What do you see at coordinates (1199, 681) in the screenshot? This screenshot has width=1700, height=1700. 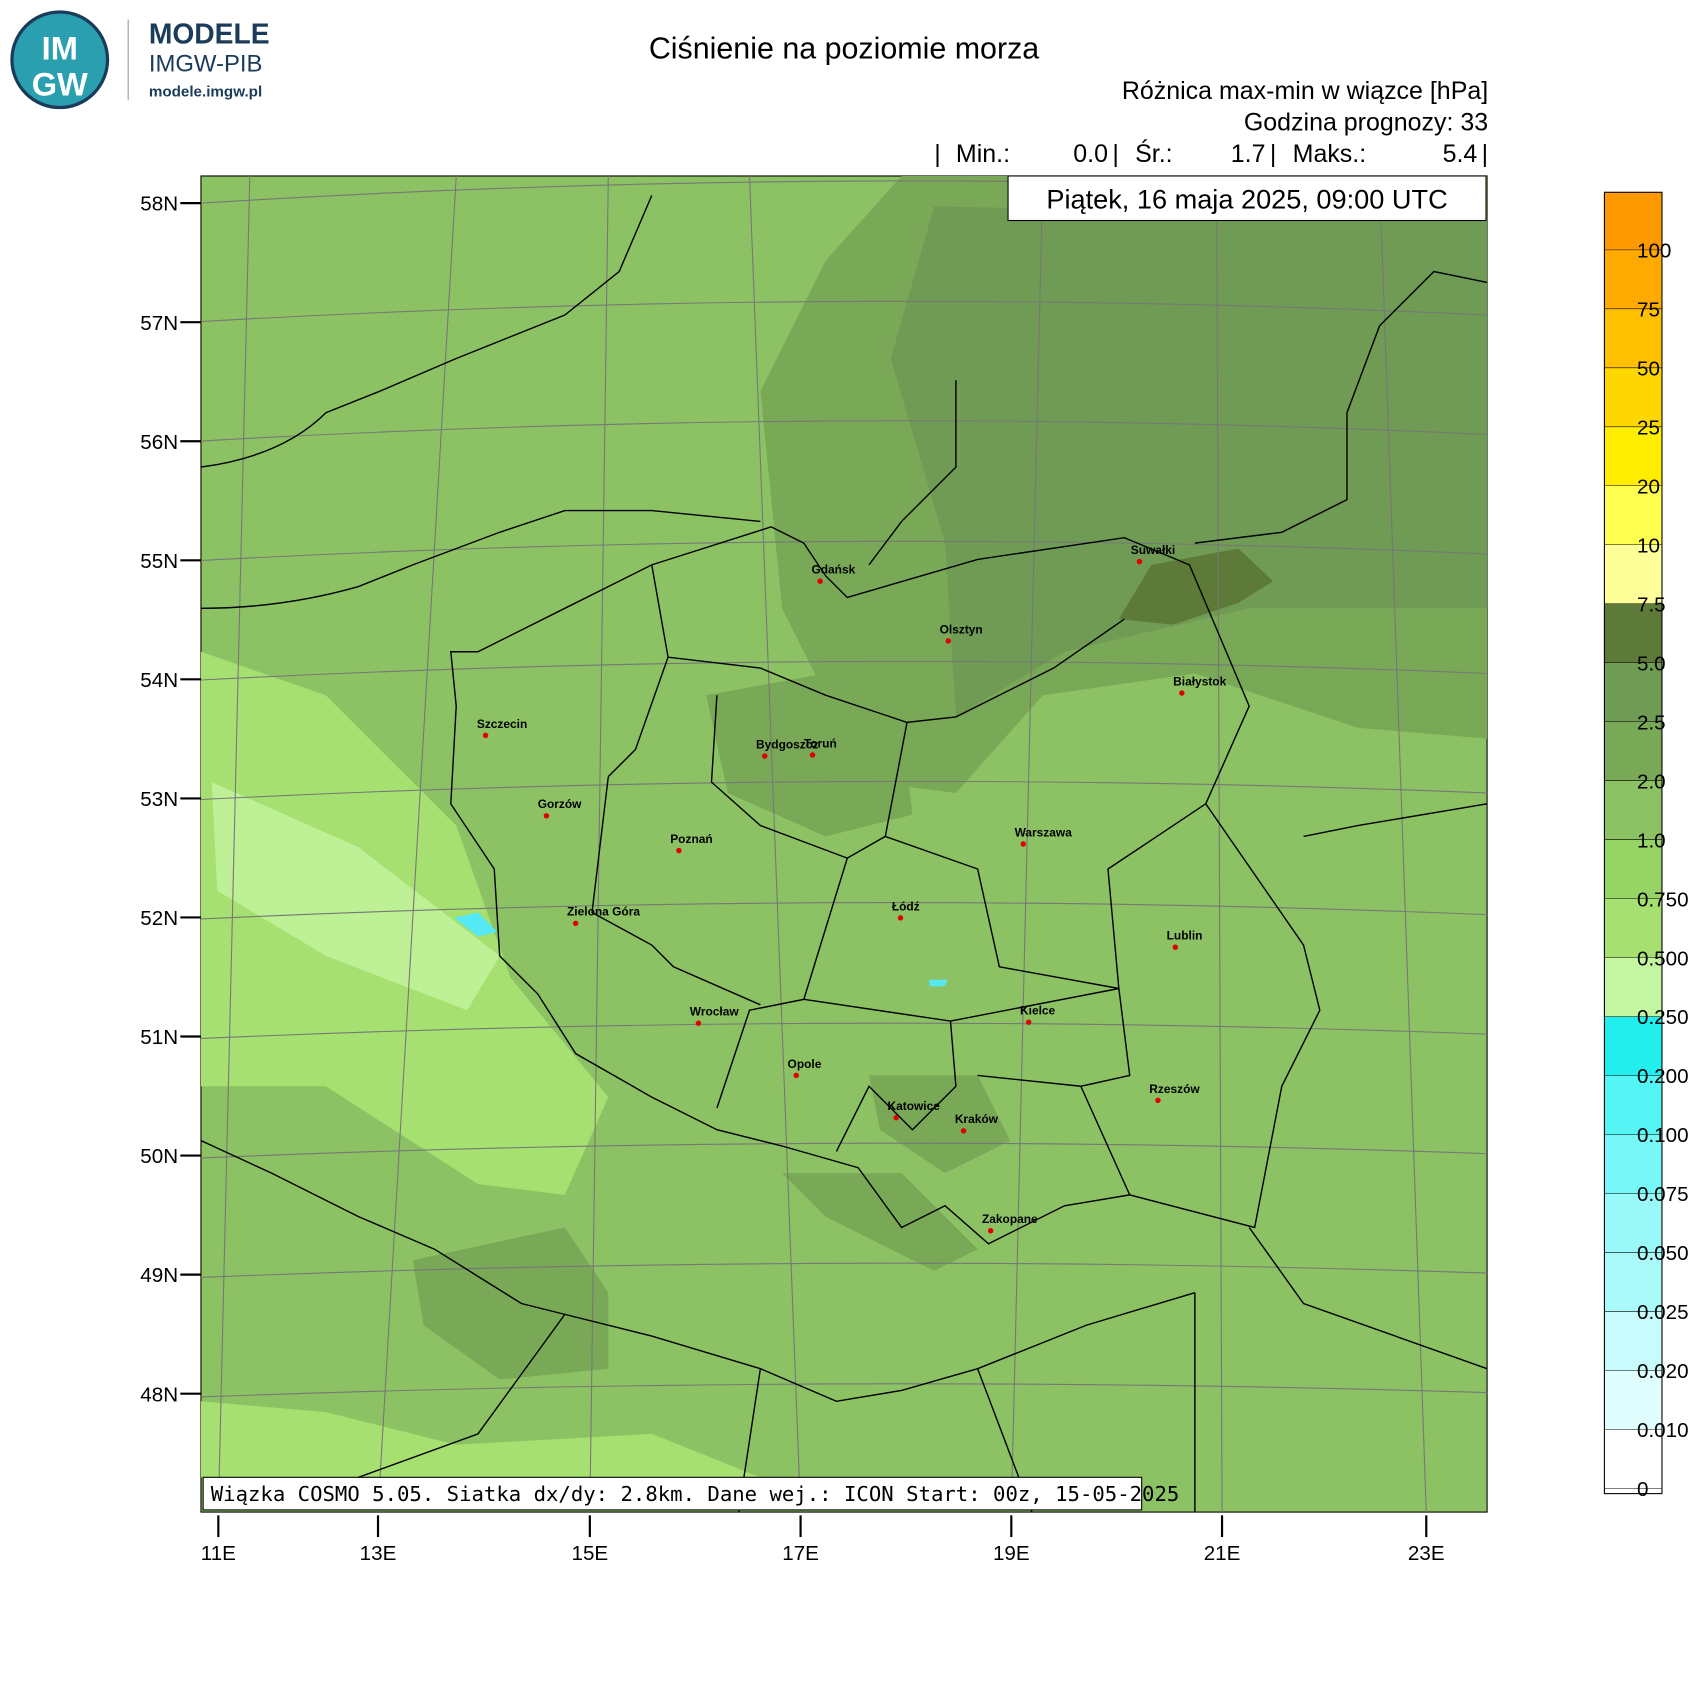 I see `city-label: Białystok` at bounding box center [1199, 681].